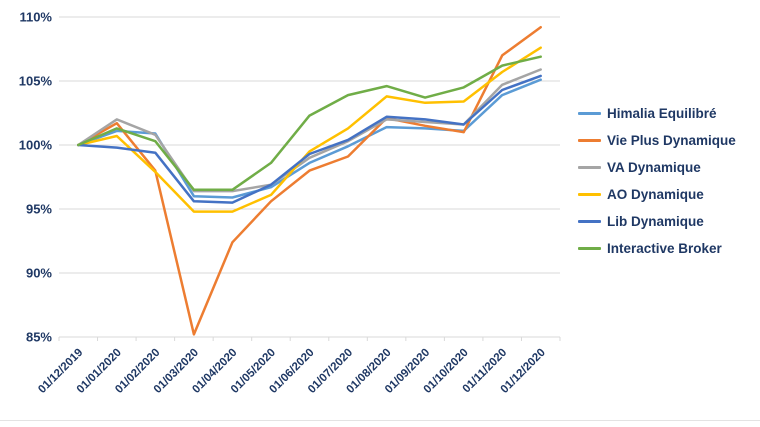 The width and height of the screenshot is (760, 427). I want to click on legend-item: VA Dynamique, so click(657, 167).